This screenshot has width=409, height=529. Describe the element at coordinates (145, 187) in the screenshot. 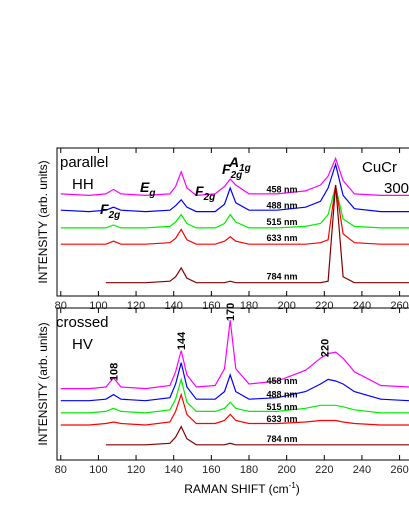

I see `peak-symbol: E` at that location.